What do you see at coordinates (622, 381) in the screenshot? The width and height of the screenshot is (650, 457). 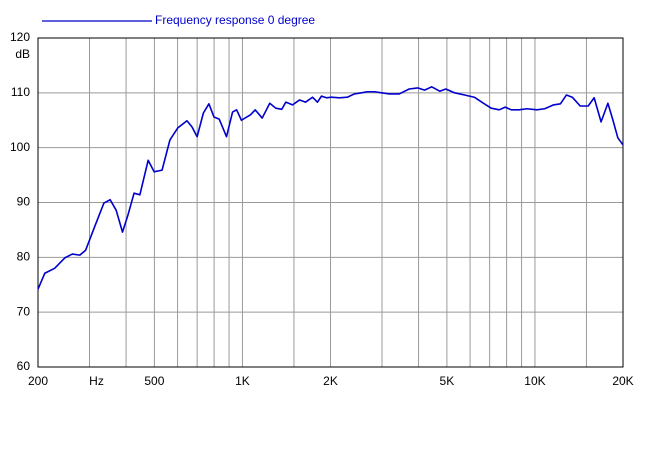 I see `x-tick-label: 20K` at bounding box center [622, 381].